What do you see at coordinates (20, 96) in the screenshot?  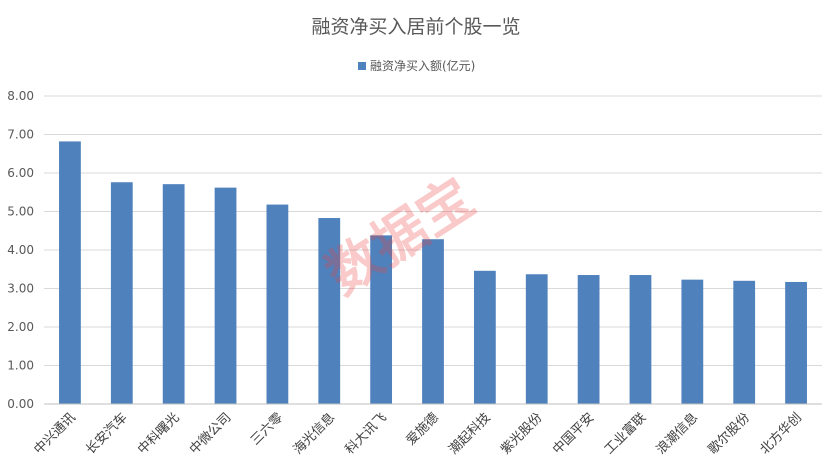 I see `y-tick-label: 8.00` at bounding box center [20, 96].